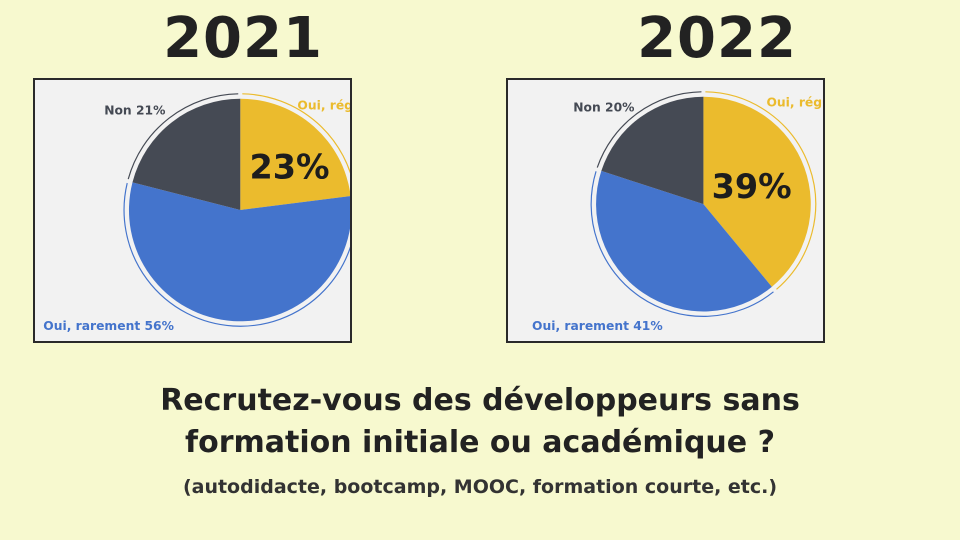  What do you see at coordinates (243, 38) in the screenshot?
I see `chart-title-2021: 2021` at bounding box center [243, 38].